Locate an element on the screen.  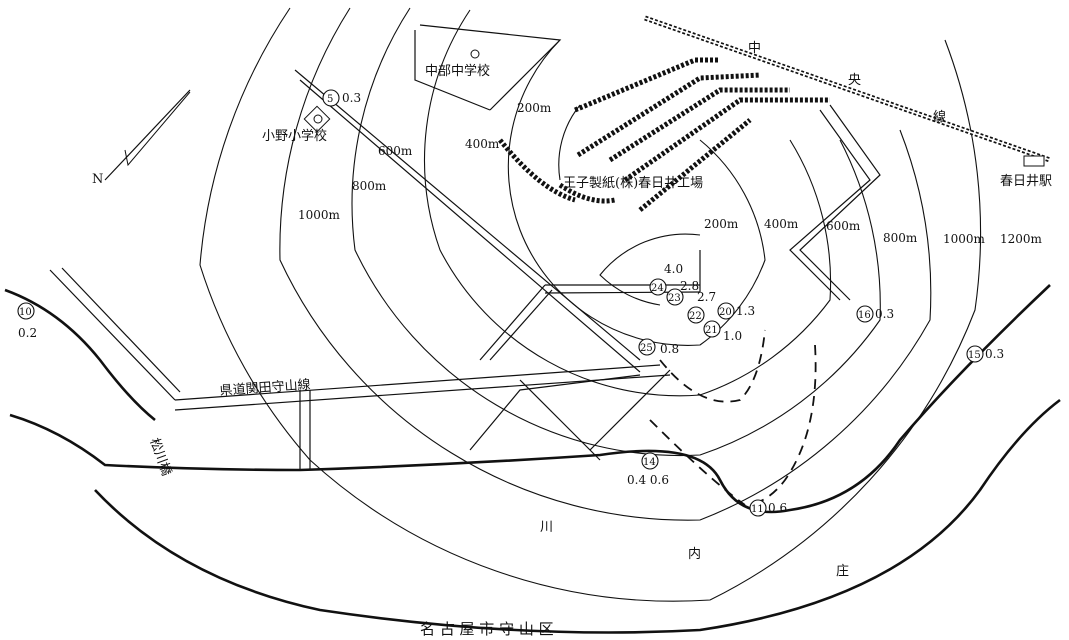
river-char-3: 庄 is located at coordinates (842, 571).